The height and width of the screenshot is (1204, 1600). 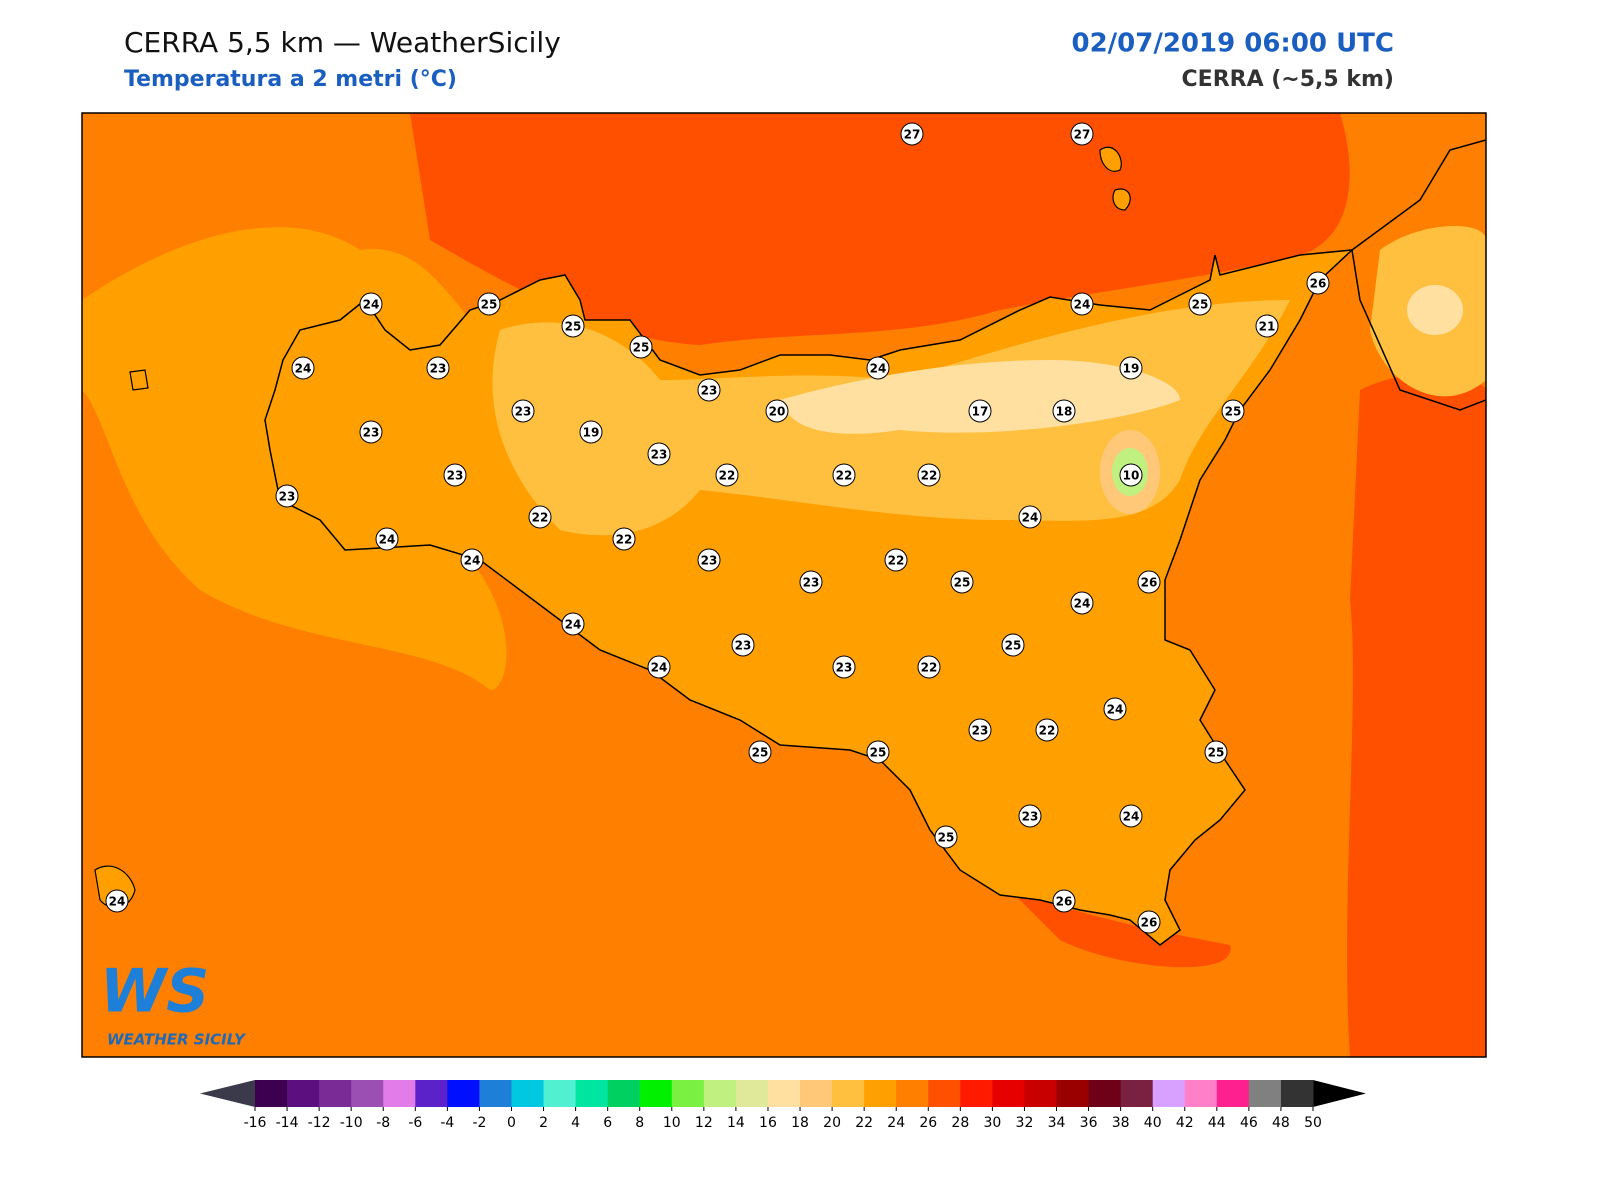 I want to click on colorbar-tick-label: 30, so click(x=992, y=1123).